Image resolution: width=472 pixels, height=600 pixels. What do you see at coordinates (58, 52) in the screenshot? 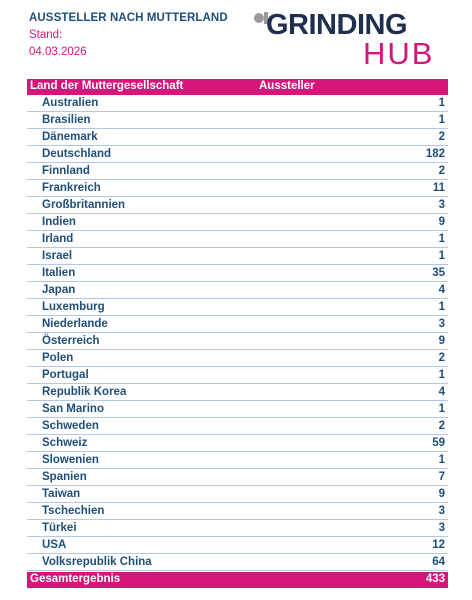
I see `stand-date: 04.03.2026` at bounding box center [58, 52].